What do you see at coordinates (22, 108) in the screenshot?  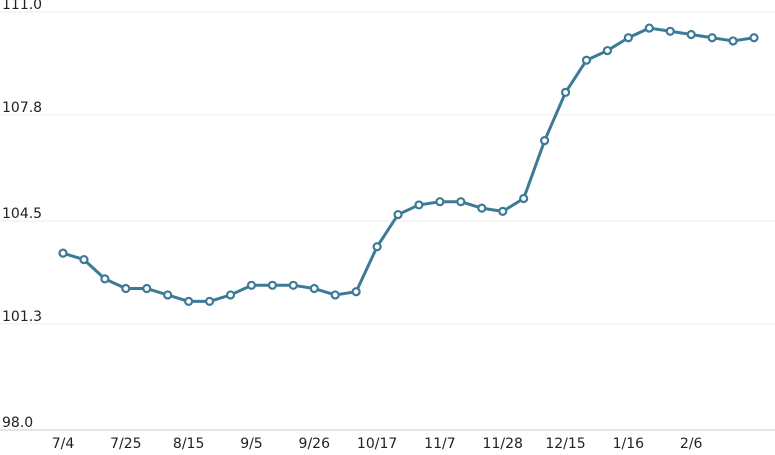 I see `y-tick-label: 107.8` at bounding box center [22, 108].